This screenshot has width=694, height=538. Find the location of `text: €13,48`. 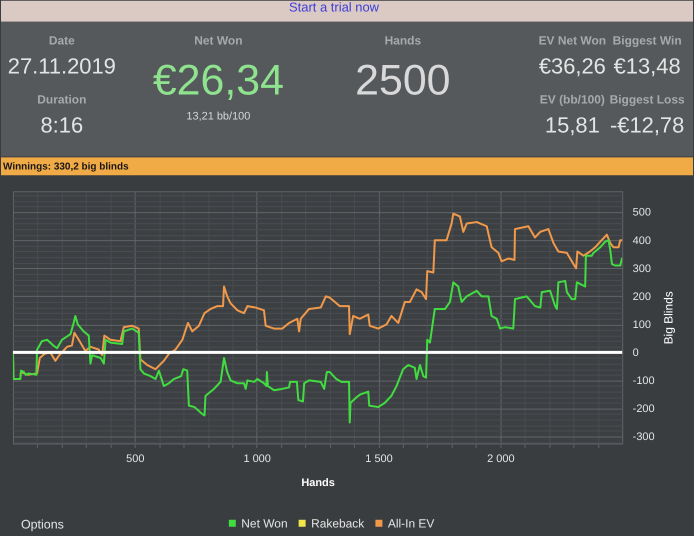

text: €13,48 is located at coordinates (647, 66).